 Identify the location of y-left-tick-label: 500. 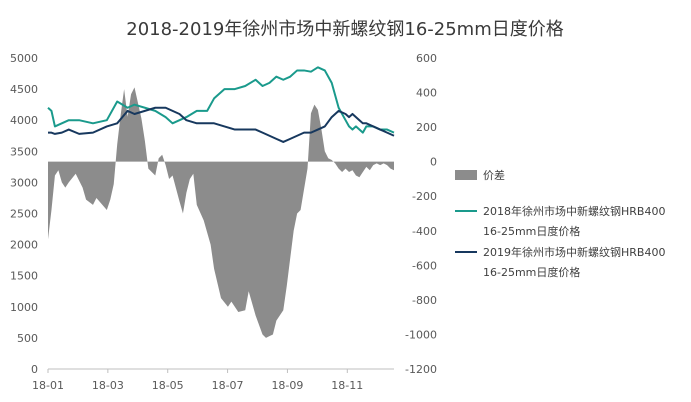
(27, 338).